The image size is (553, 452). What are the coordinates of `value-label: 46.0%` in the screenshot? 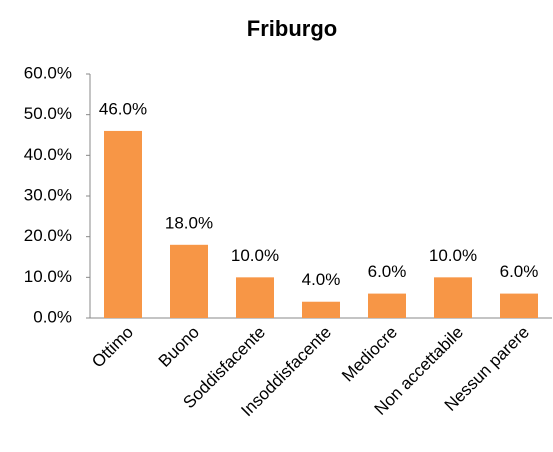 It's located at (123, 108).